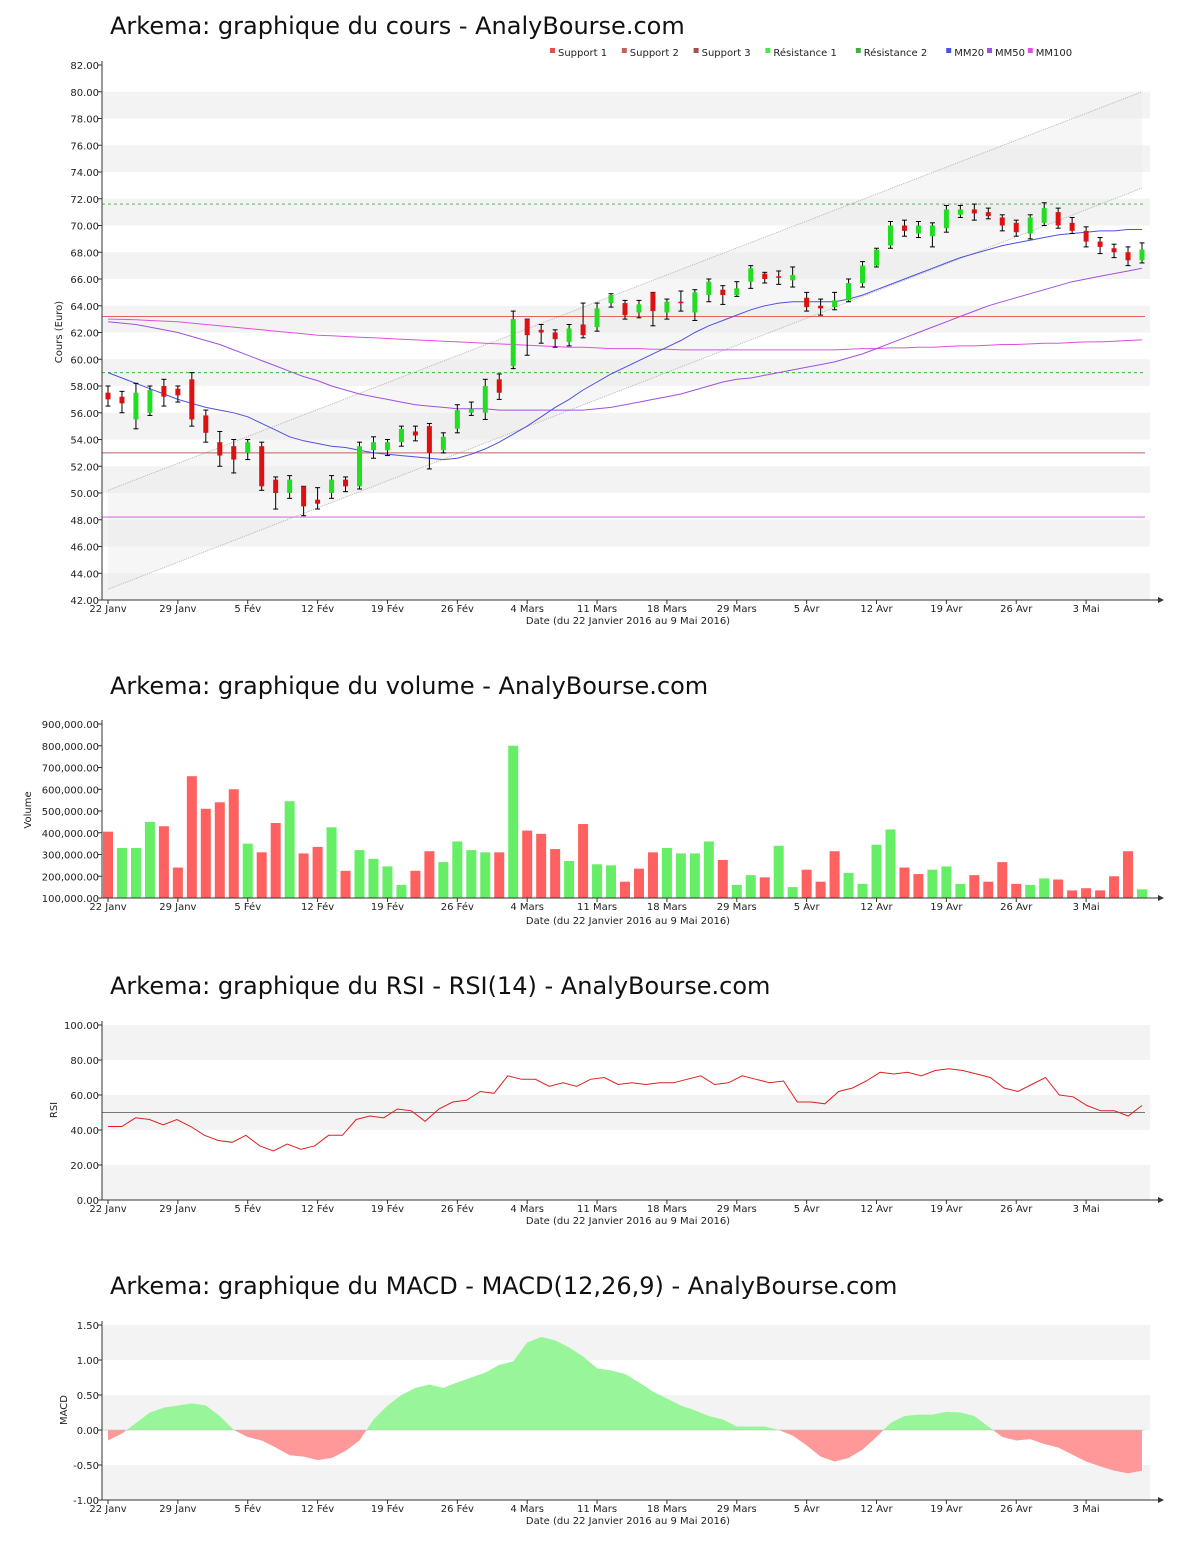 This screenshot has height=1554, width=1200. What do you see at coordinates (807, 1509) in the screenshot?
I see `macd-x-tick-label: 5 Avr` at bounding box center [807, 1509].